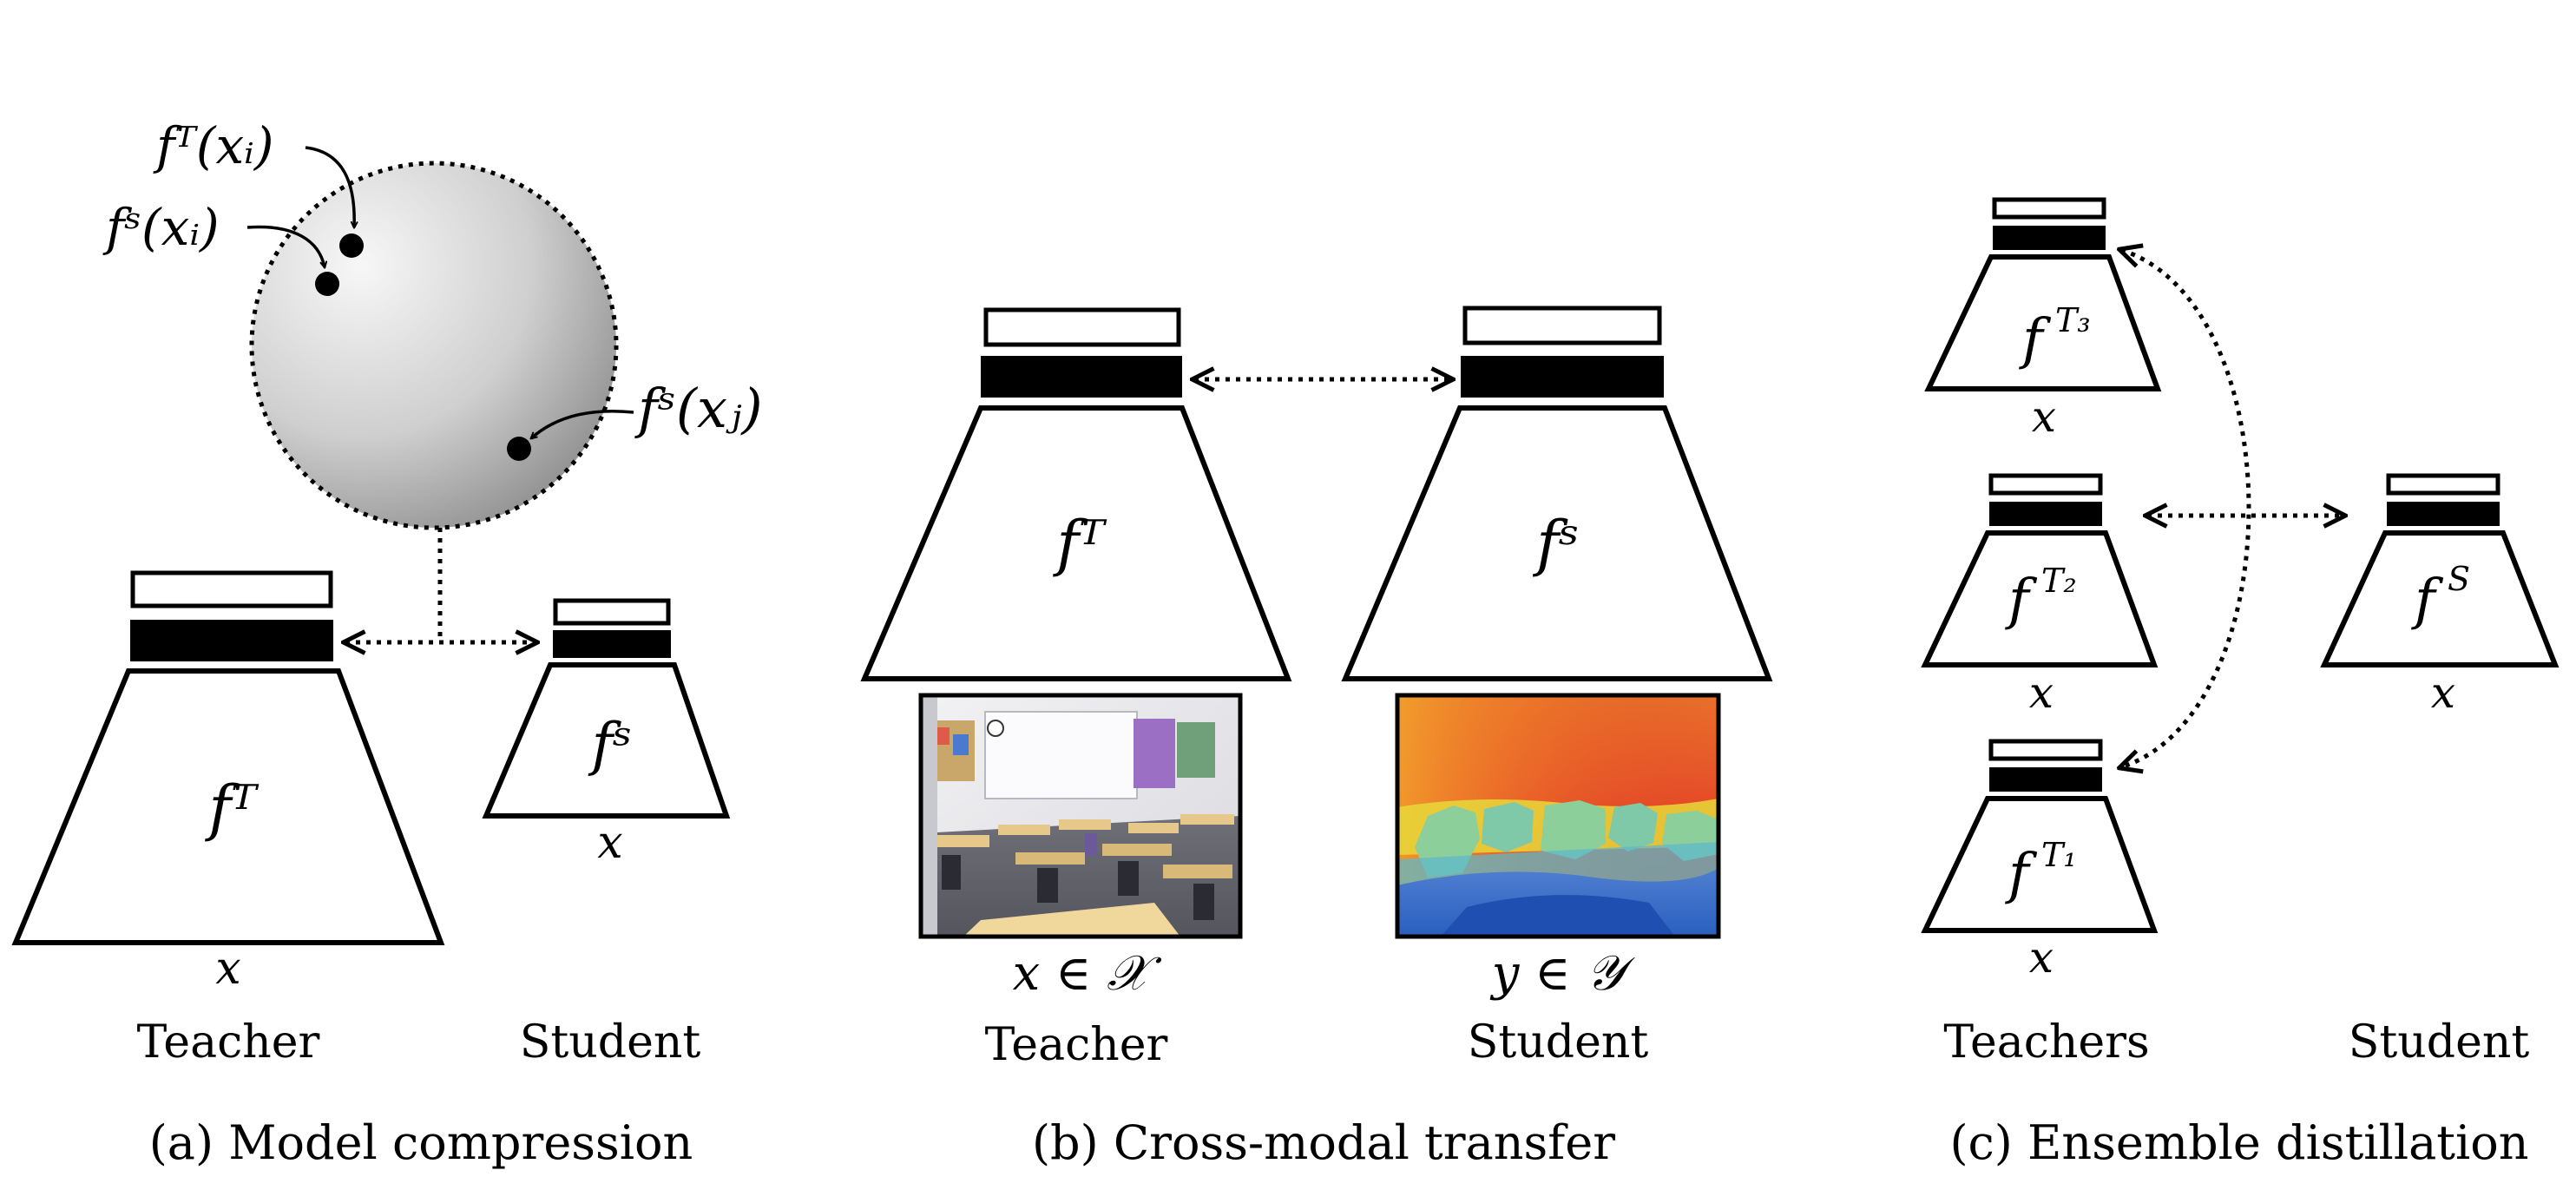 This screenshot has height=1177, width=2576. I want to click on student-head-filled-c, so click(2443, 514).